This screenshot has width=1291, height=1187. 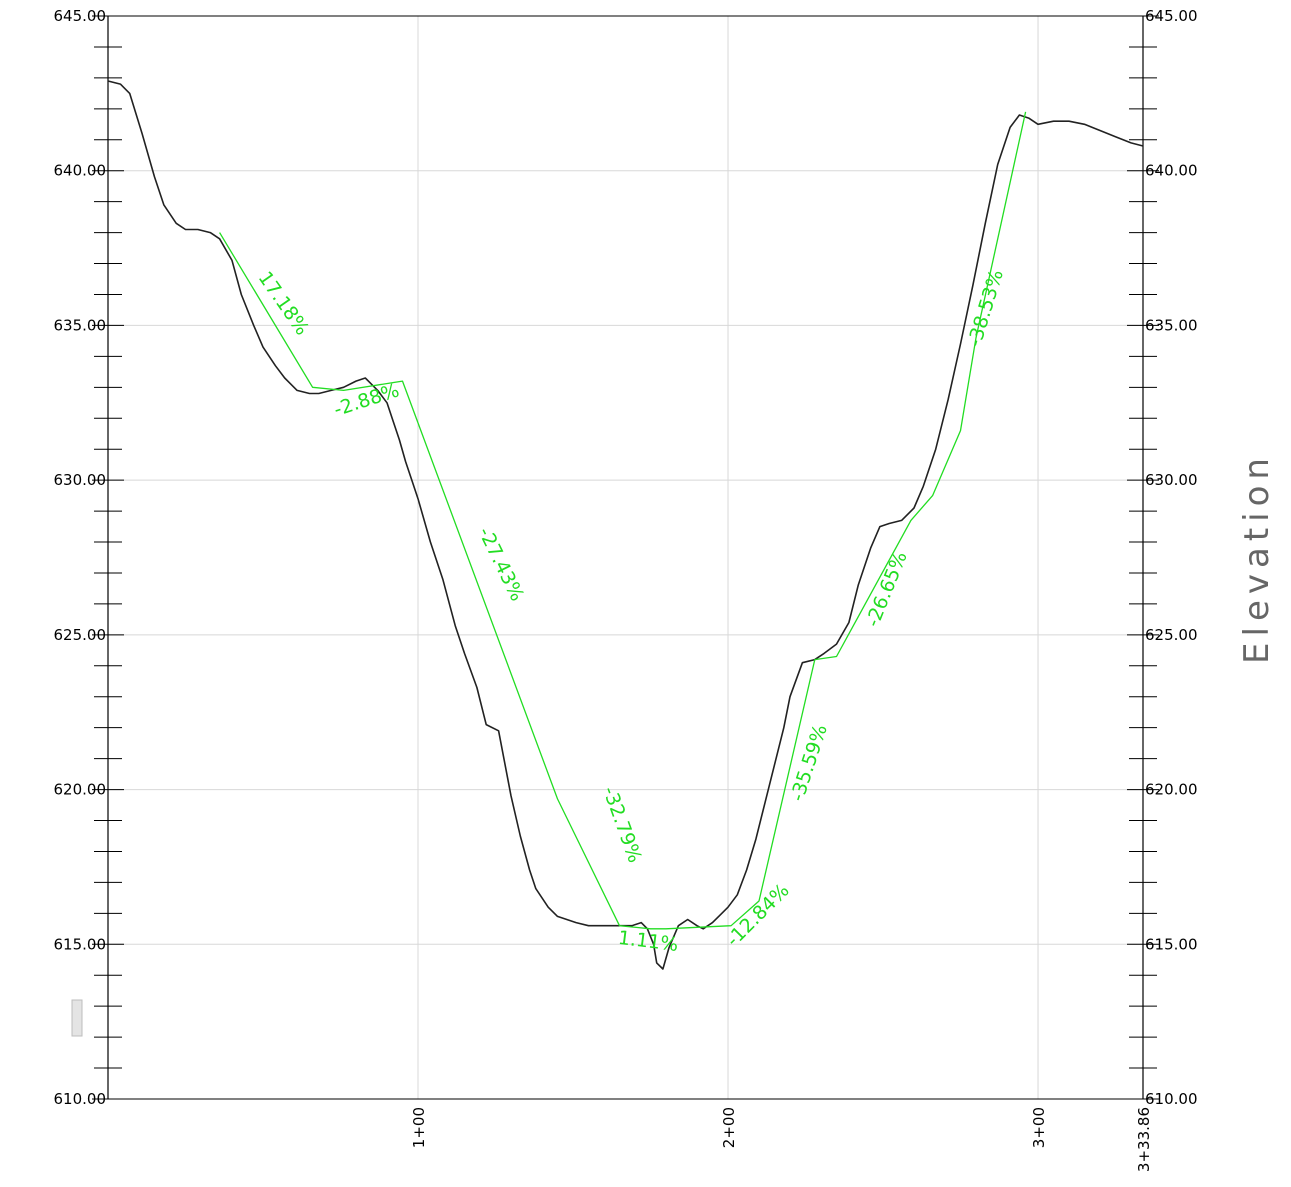 What do you see at coordinates (80, 325) in the screenshot?
I see `y-tick-label-left: 635.00` at bounding box center [80, 325].